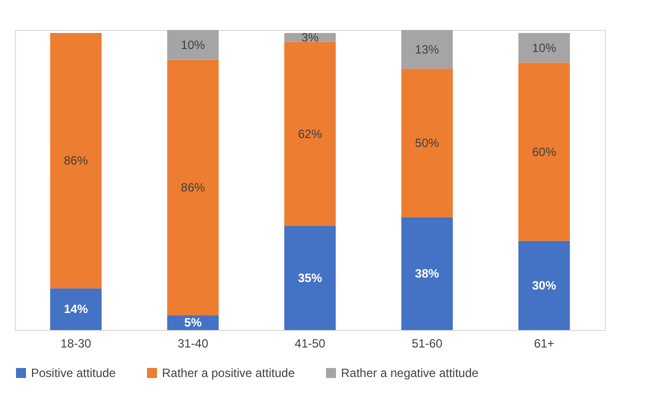 This screenshot has height=417, width=662. I want to click on data-label: 60%, so click(544, 151).